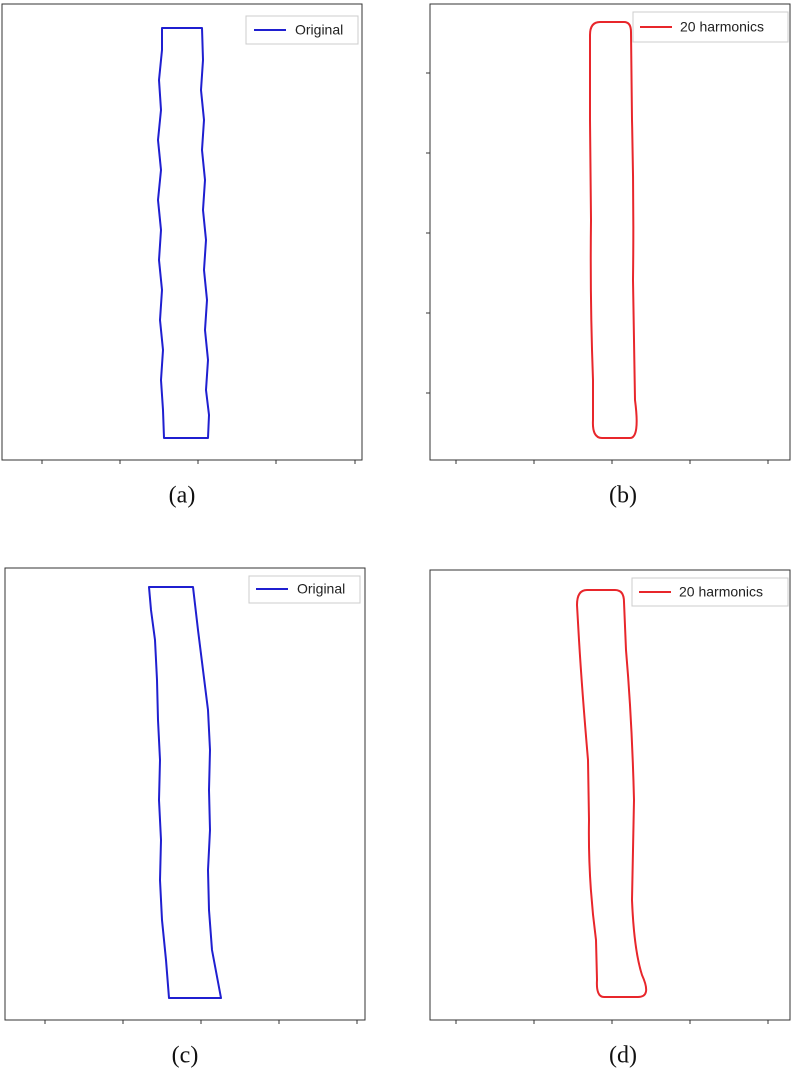 This screenshot has height=1077, width=800. What do you see at coordinates (185, 1056) in the screenshot?
I see `caption: (c)` at bounding box center [185, 1056].